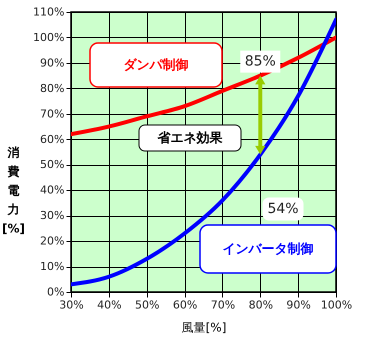 The height and width of the screenshot is (346, 380). Describe the element at coordinates (185, 305) in the screenshot. I see `x-tick-label: 60%` at that location.